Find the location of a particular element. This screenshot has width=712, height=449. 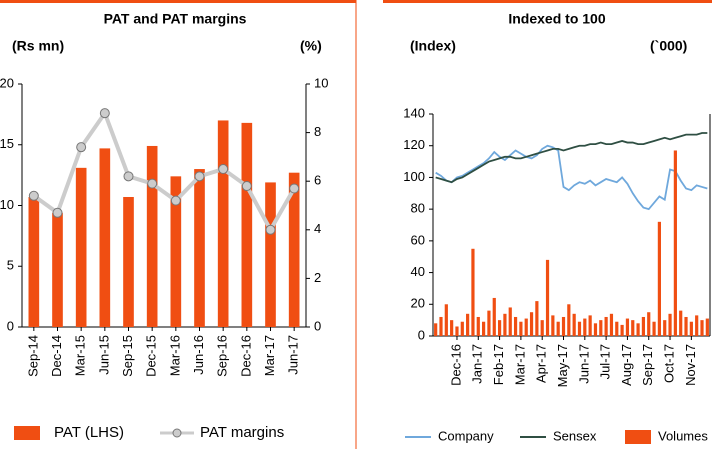

y-tick-label: 80 is located at coordinates (418, 208).